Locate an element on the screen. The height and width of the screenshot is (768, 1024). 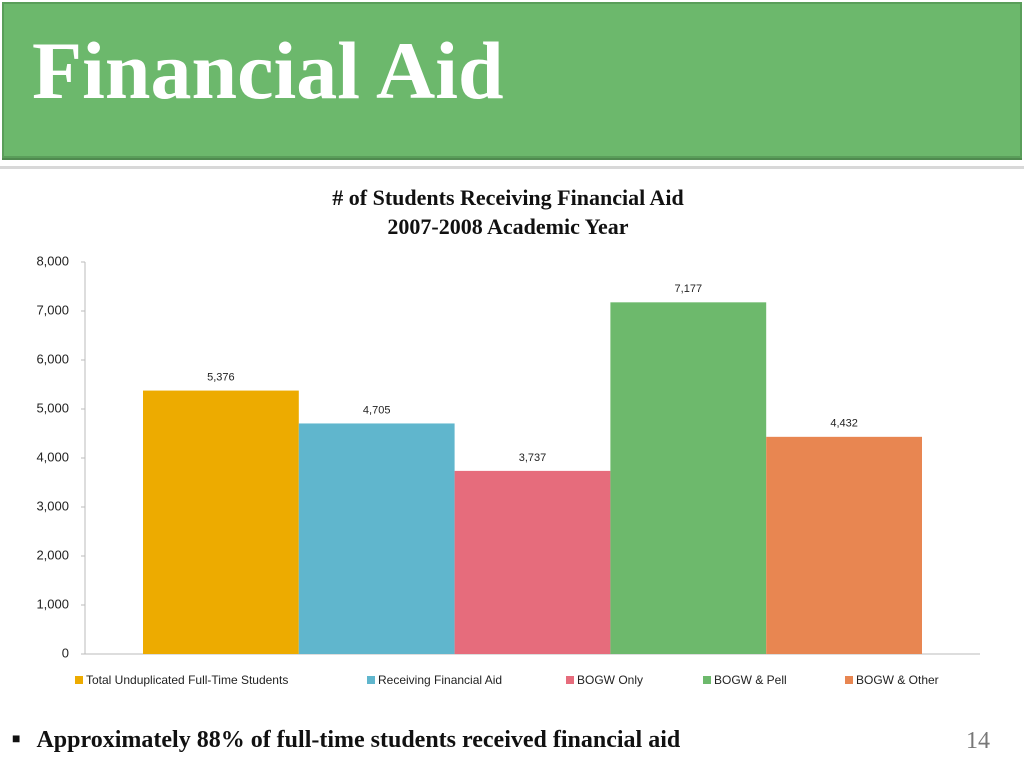
y-tick-label: 2,000 is located at coordinates (52, 554).